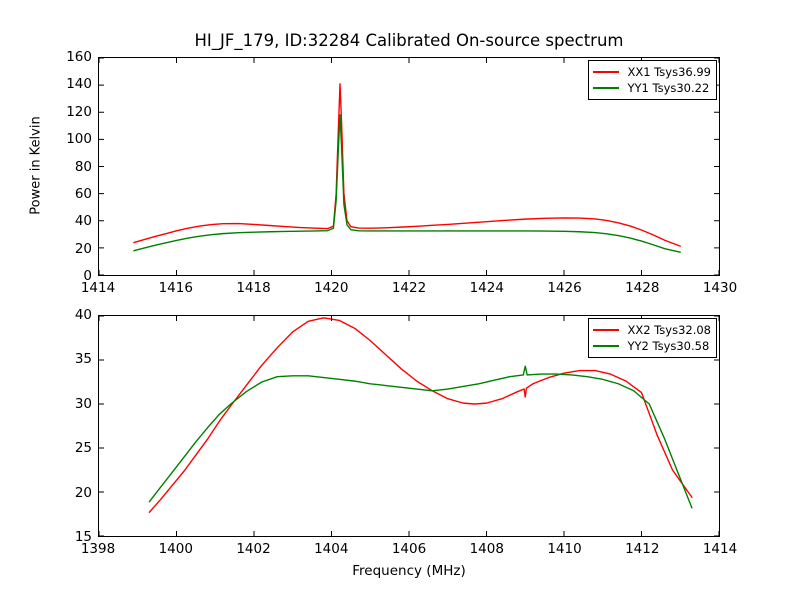  What do you see at coordinates (253, 549) in the screenshot?
I see `bottom-x-tick-label: 1402` at bounding box center [253, 549].